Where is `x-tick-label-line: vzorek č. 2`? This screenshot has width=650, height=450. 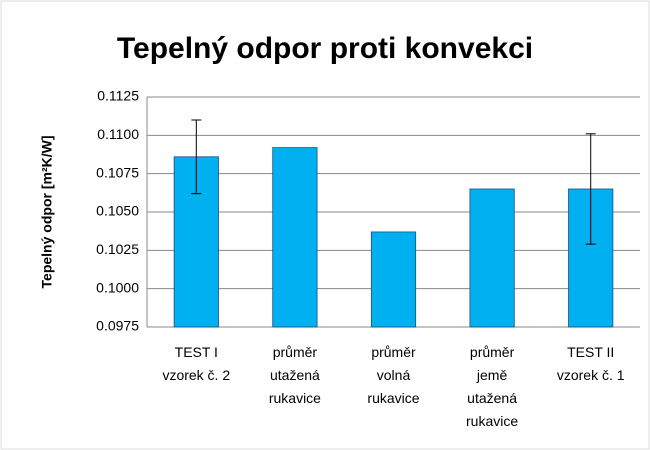 x-tick-label-line: vzorek č. 2 is located at coordinates (196, 375).